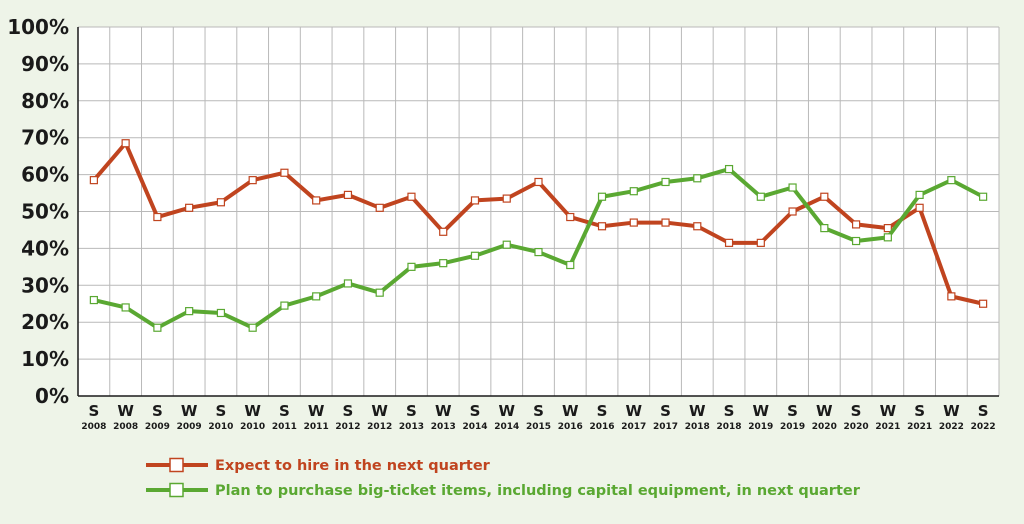 The height and width of the screenshot is (524, 1024). I want to click on y-tick-label: 40%, so click(45, 248).